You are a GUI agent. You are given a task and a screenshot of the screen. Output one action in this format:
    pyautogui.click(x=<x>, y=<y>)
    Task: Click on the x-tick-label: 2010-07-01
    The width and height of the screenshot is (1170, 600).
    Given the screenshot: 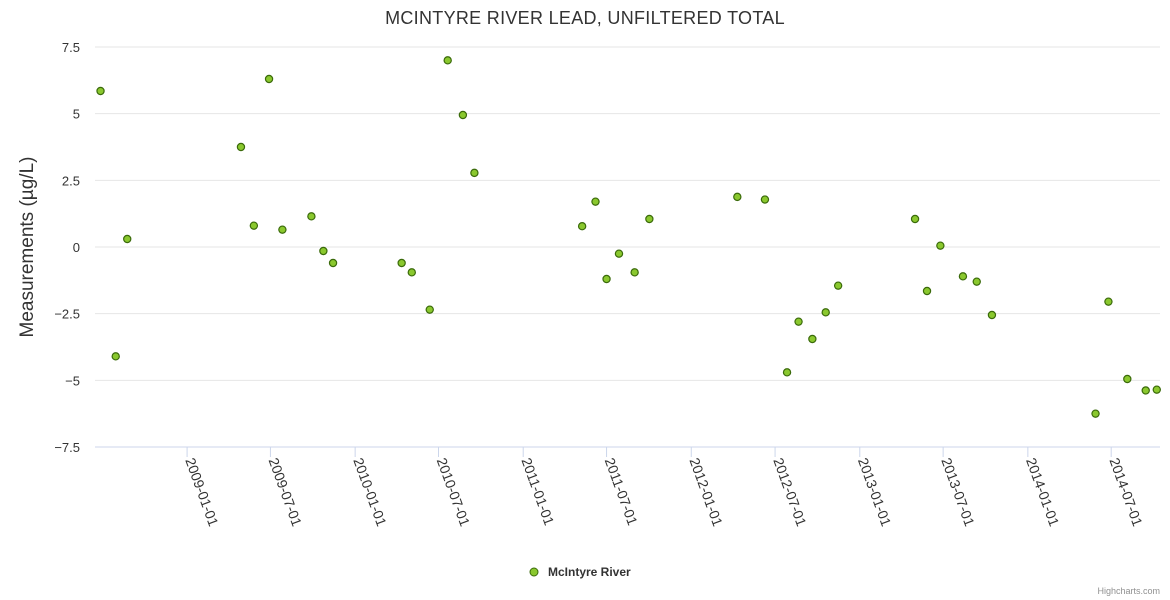 What is the action you would take?
    pyautogui.click(x=454, y=492)
    